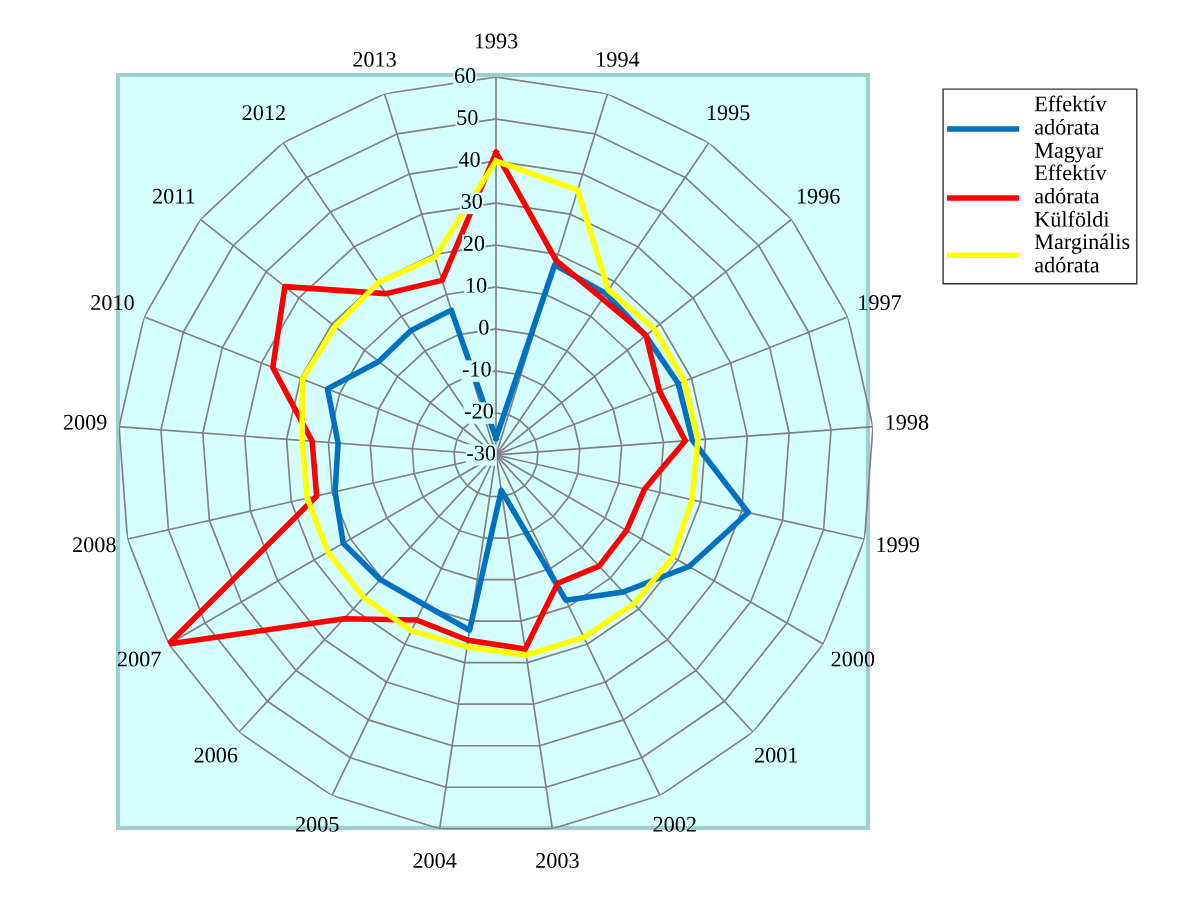  I want to click on spoke-label: 2011, so click(174, 196).